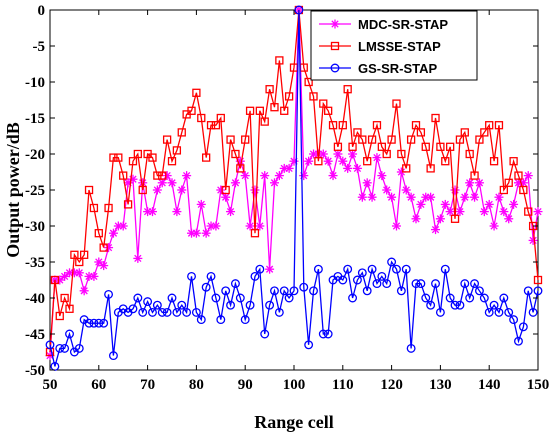 The image size is (550, 439). I want to click on legend-item: GS-SR-STAP, so click(378, 68).